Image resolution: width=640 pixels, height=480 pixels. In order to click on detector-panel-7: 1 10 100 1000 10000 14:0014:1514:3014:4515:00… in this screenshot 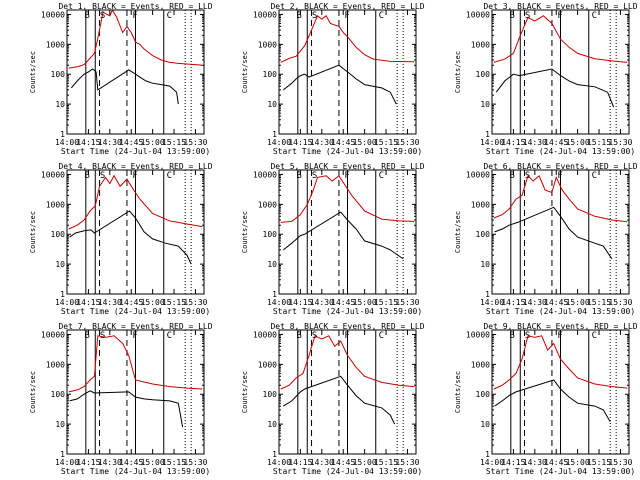, I will do `click(121, 399)`.